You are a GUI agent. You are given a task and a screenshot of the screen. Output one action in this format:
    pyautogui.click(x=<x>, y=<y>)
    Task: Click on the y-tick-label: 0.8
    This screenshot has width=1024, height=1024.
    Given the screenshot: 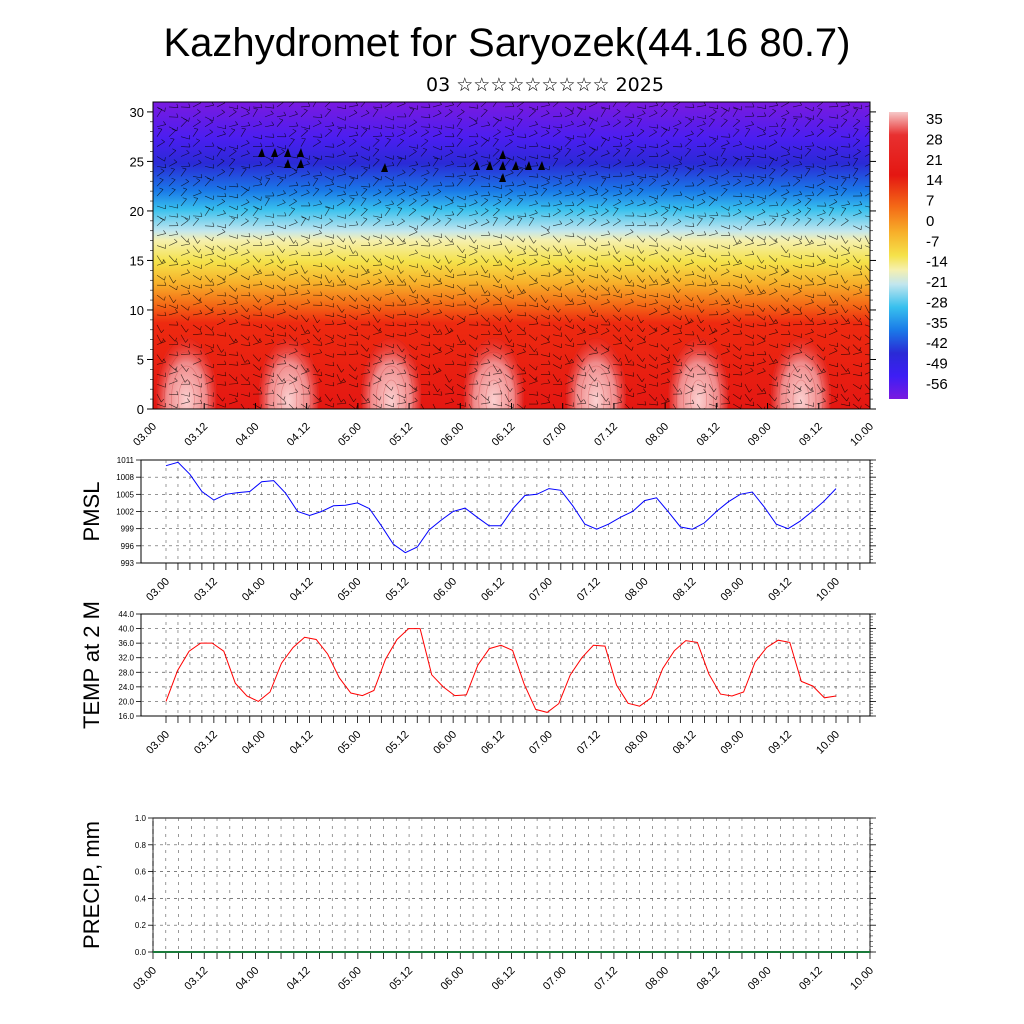 What is the action you would take?
    pyautogui.click(x=141, y=845)
    